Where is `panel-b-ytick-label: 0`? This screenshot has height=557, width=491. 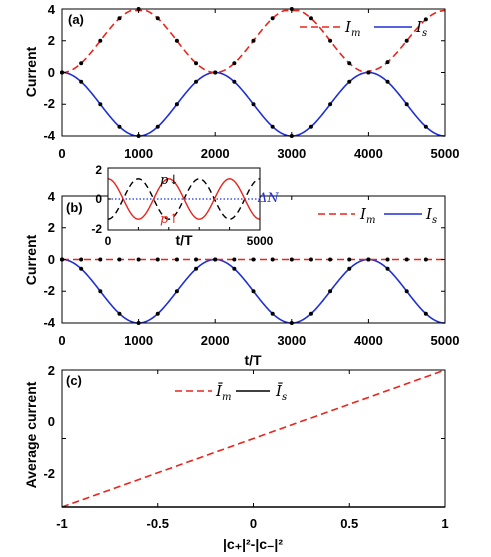
panel-b-ytick-label: 0 is located at coordinates (51, 259).